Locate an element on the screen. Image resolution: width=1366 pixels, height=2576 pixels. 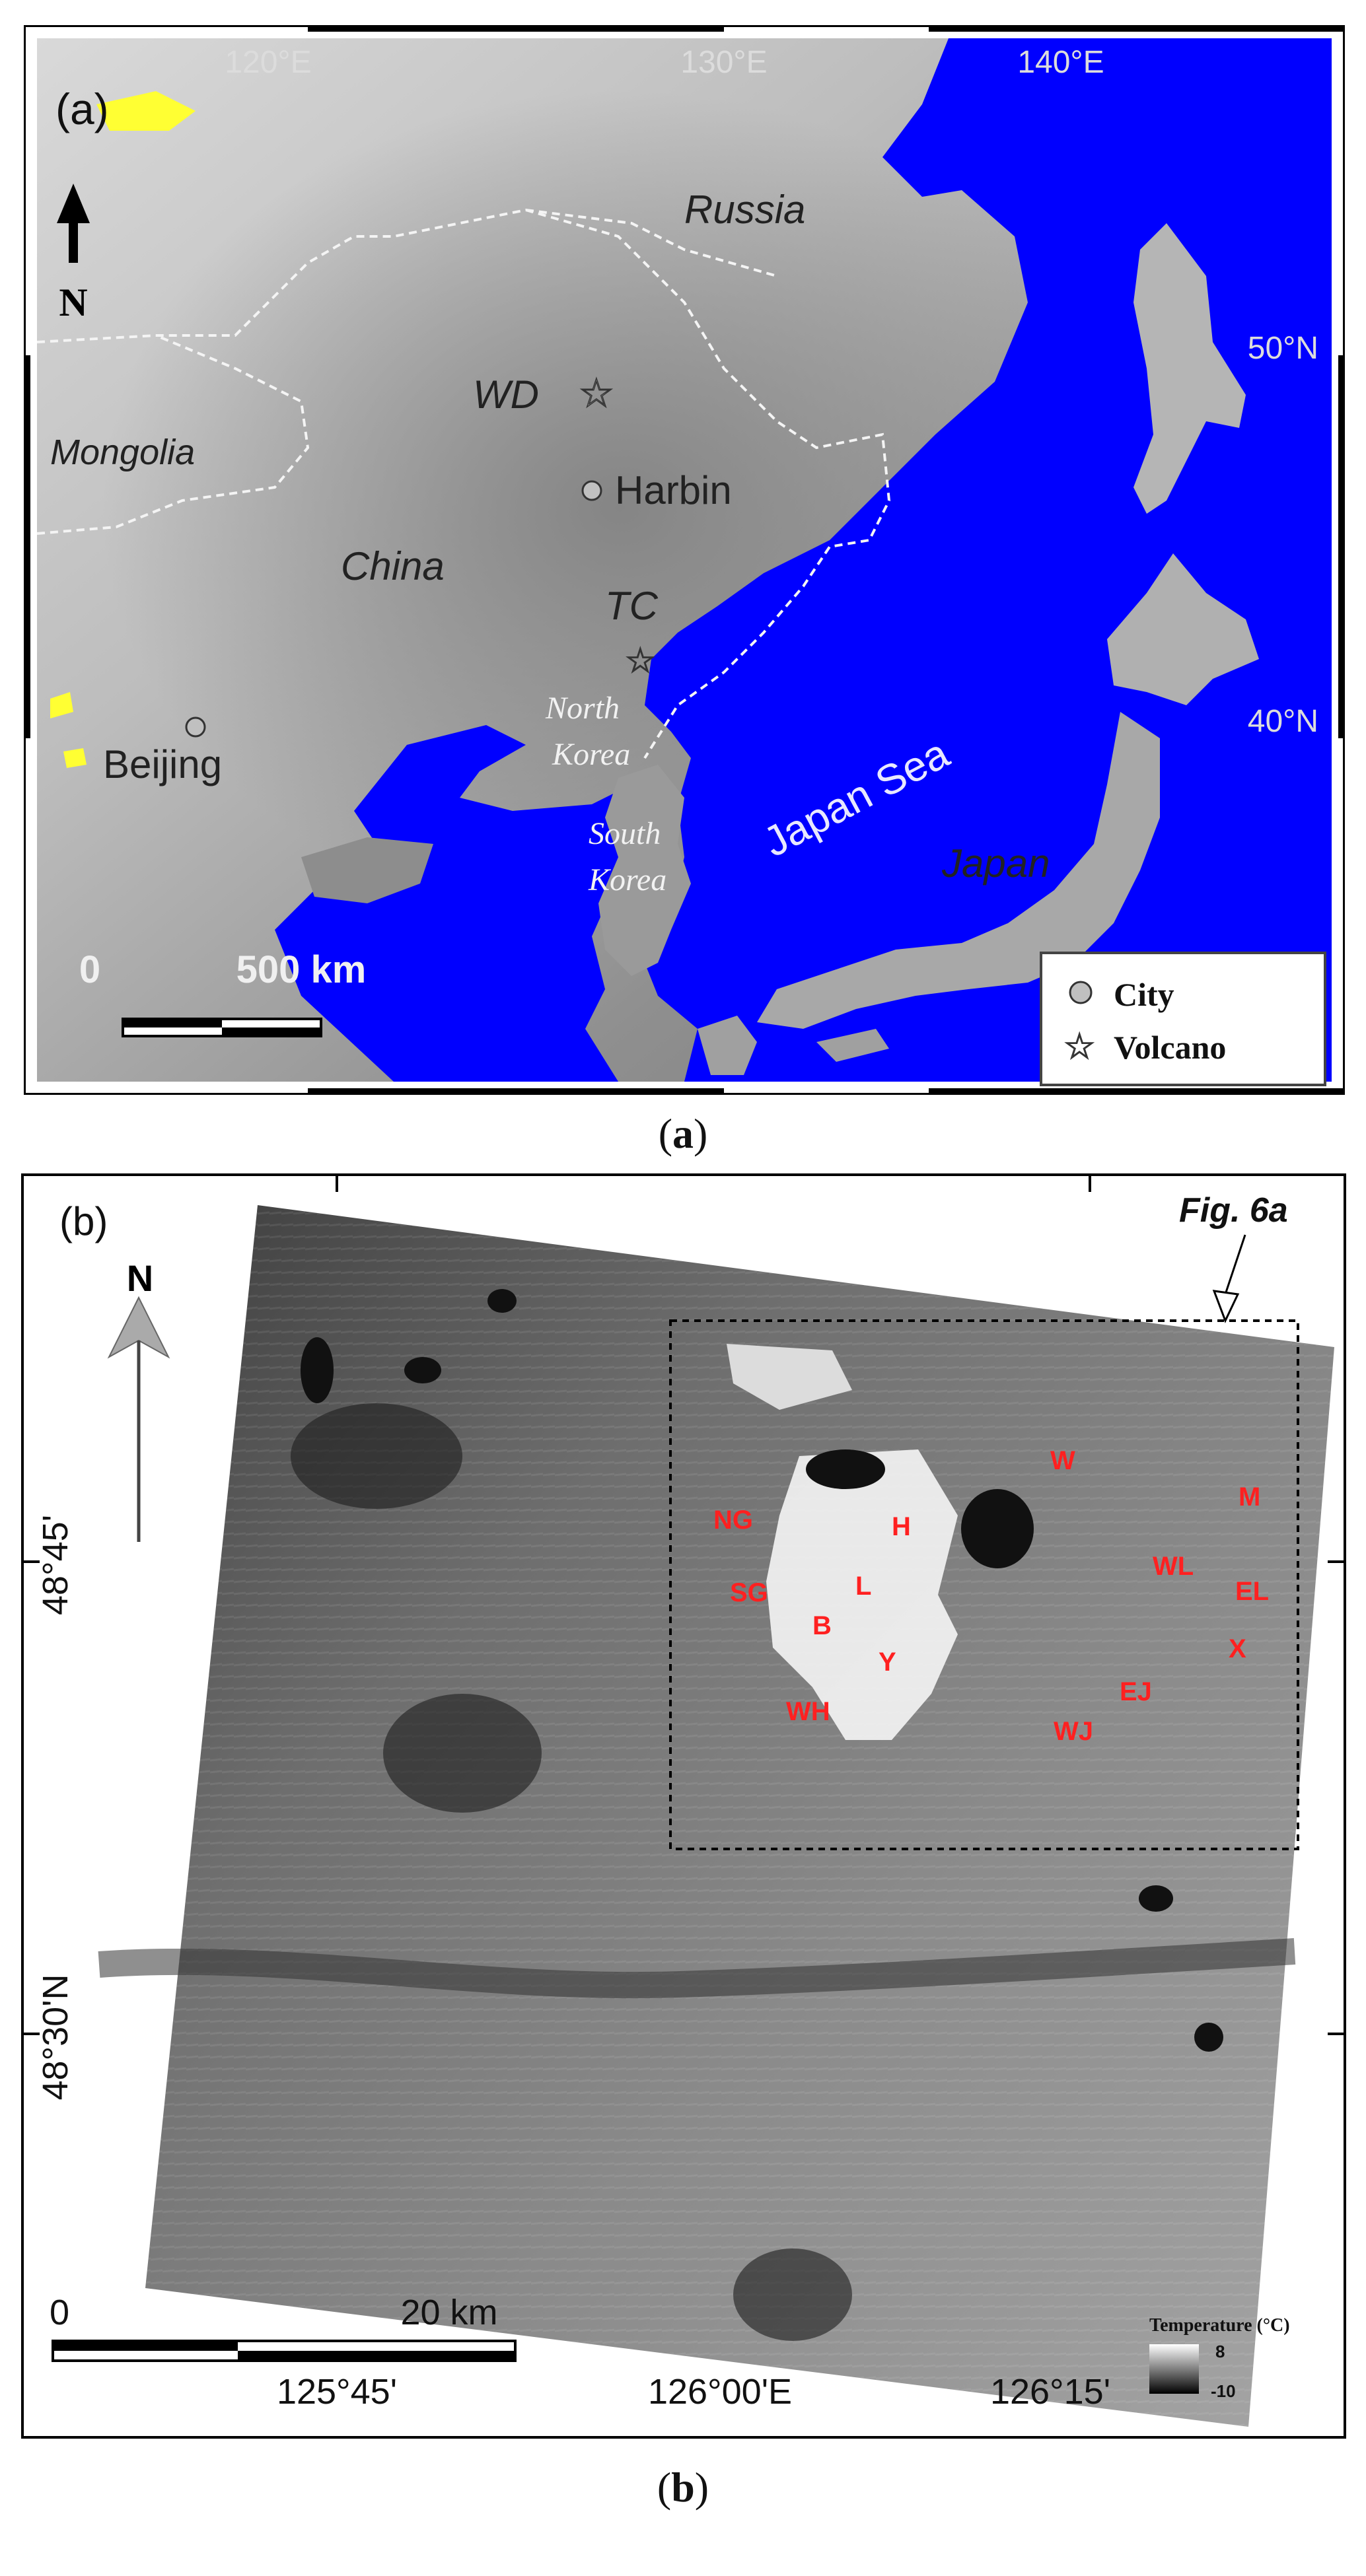
lat-tick-50: 50°N is located at coordinates (1283, 349).